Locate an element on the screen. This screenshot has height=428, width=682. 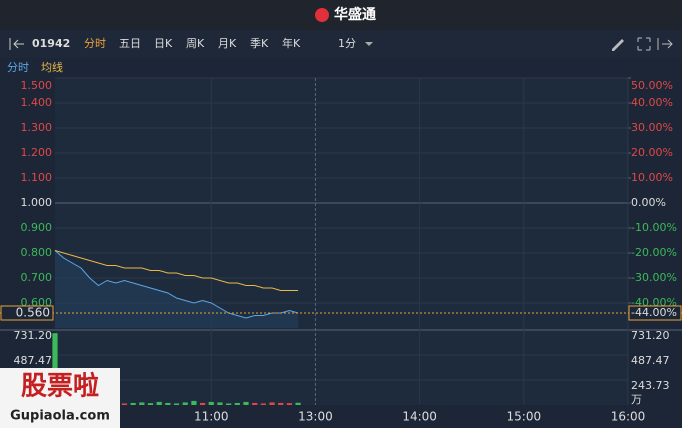
logo-icon is located at coordinates (322, 15).